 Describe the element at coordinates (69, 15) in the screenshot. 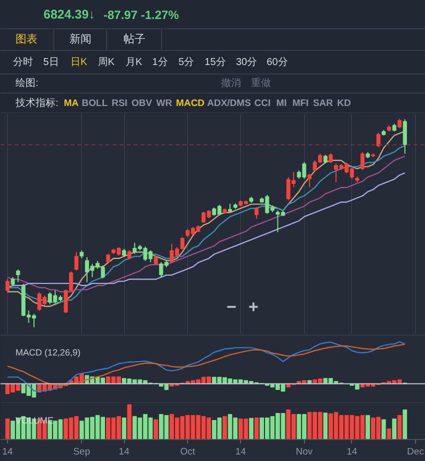

I see `text: 6824.39↓` at that location.